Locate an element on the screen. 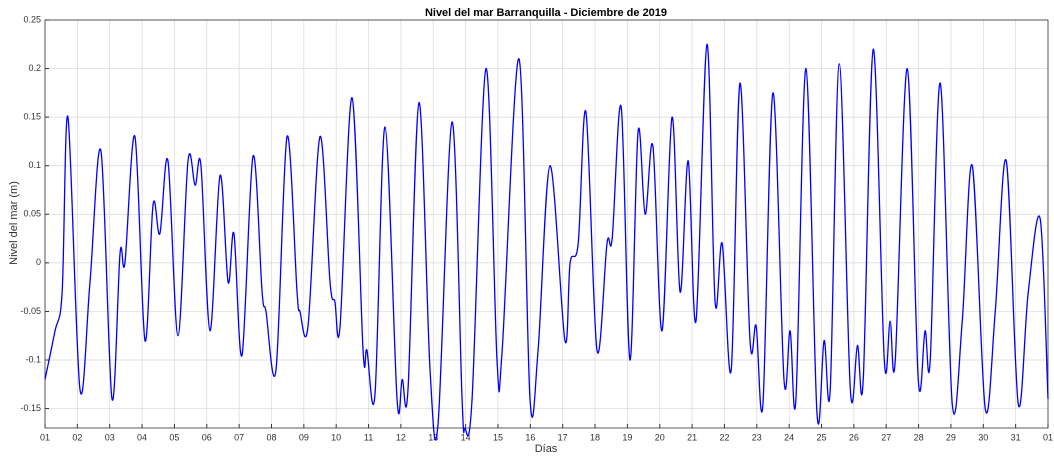  x-tick-label: 16 is located at coordinates (530, 437).